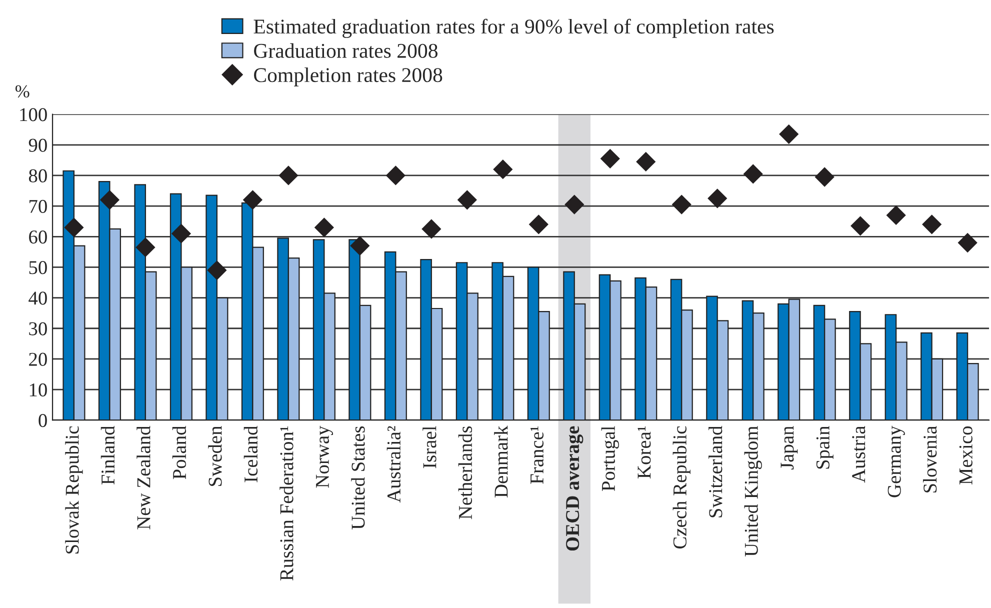 This screenshot has width=991, height=608. What do you see at coordinates (107, 455) in the screenshot?
I see `x-tick-label: Finland` at bounding box center [107, 455].